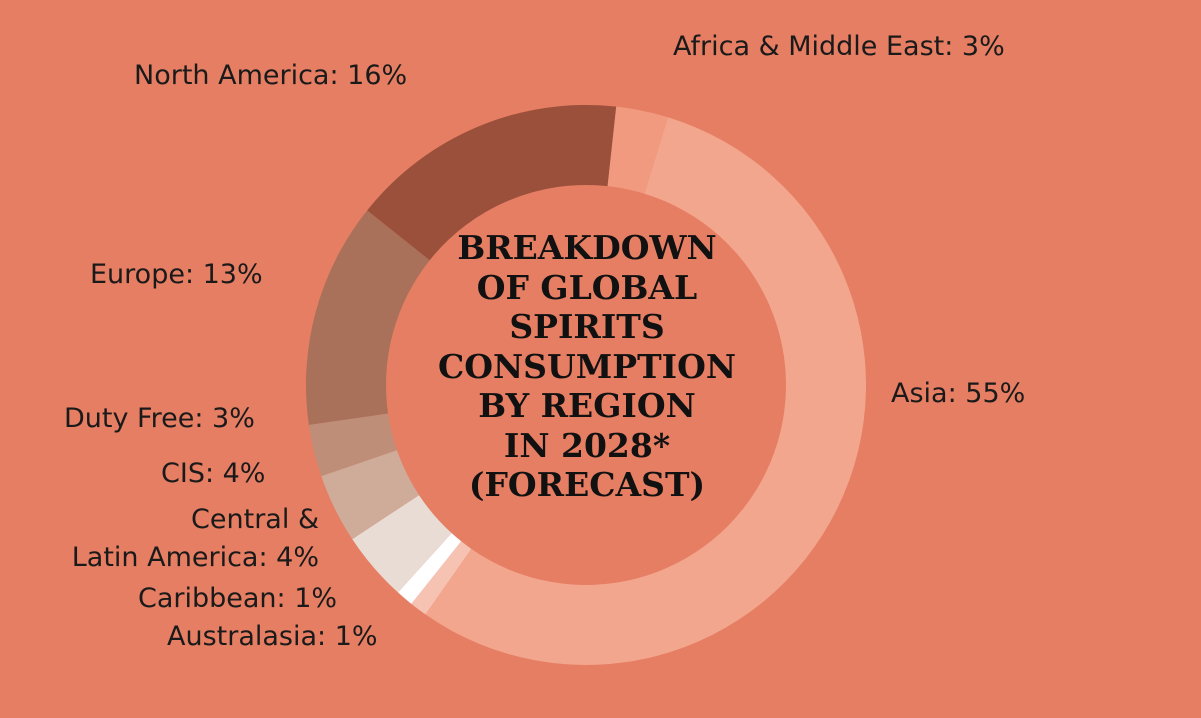 Image resolution: width=1201 pixels, height=718 pixels. Describe the element at coordinates (839, 46) in the screenshot. I see `label-africa-middle-east: Africa & Middle East: 3%` at that location.